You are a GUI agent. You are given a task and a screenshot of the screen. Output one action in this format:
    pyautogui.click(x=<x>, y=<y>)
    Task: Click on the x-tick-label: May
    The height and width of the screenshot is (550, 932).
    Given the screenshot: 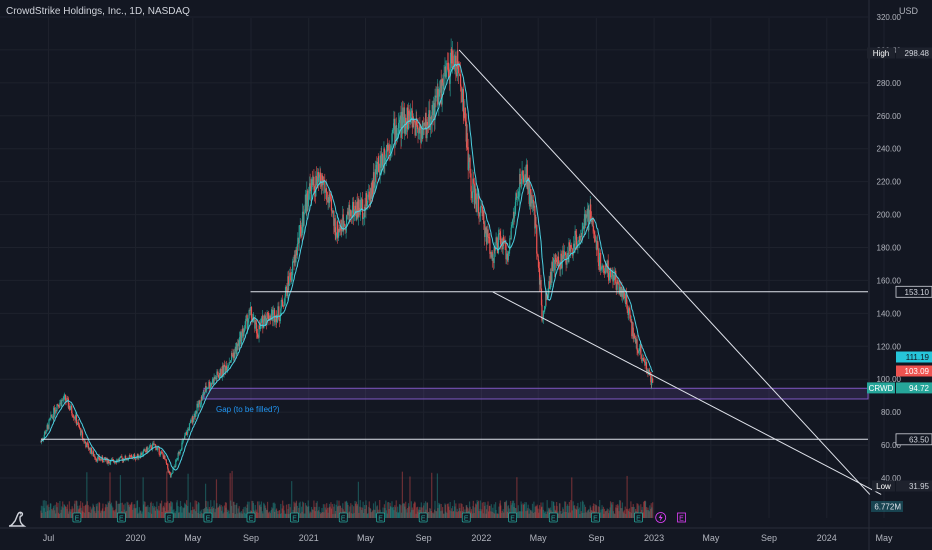 What is the action you would take?
    pyautogui.click(x=539, y=538)
    